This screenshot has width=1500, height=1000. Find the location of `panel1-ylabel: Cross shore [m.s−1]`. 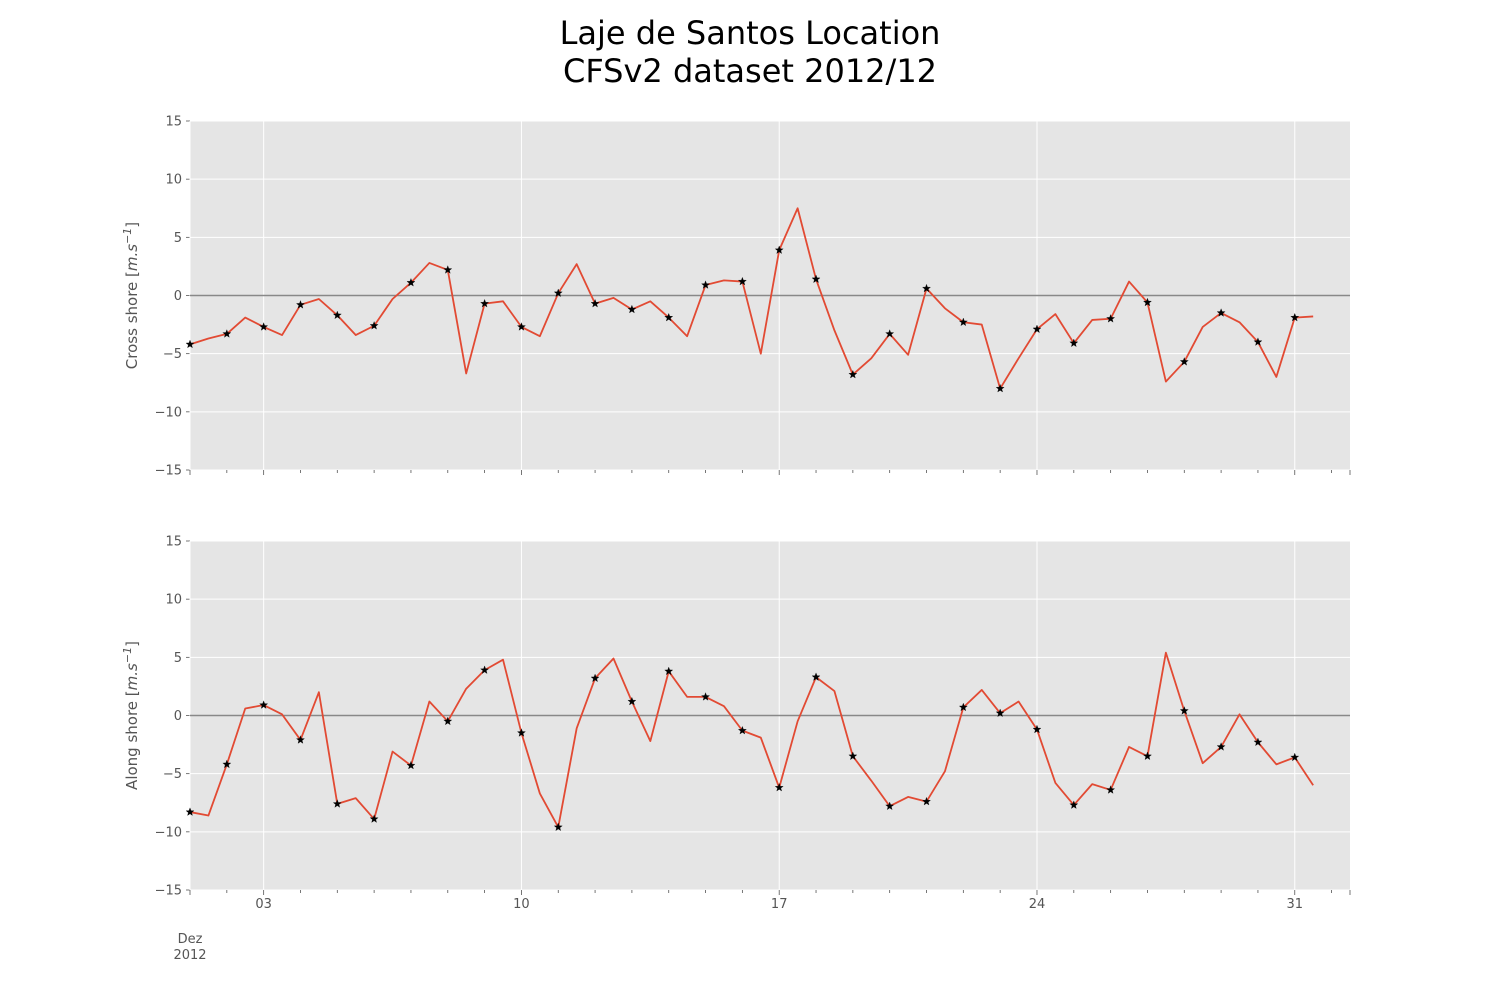

panel1-ylabel: Cross shore [m.s−1] is located at coordinates (131, 295).